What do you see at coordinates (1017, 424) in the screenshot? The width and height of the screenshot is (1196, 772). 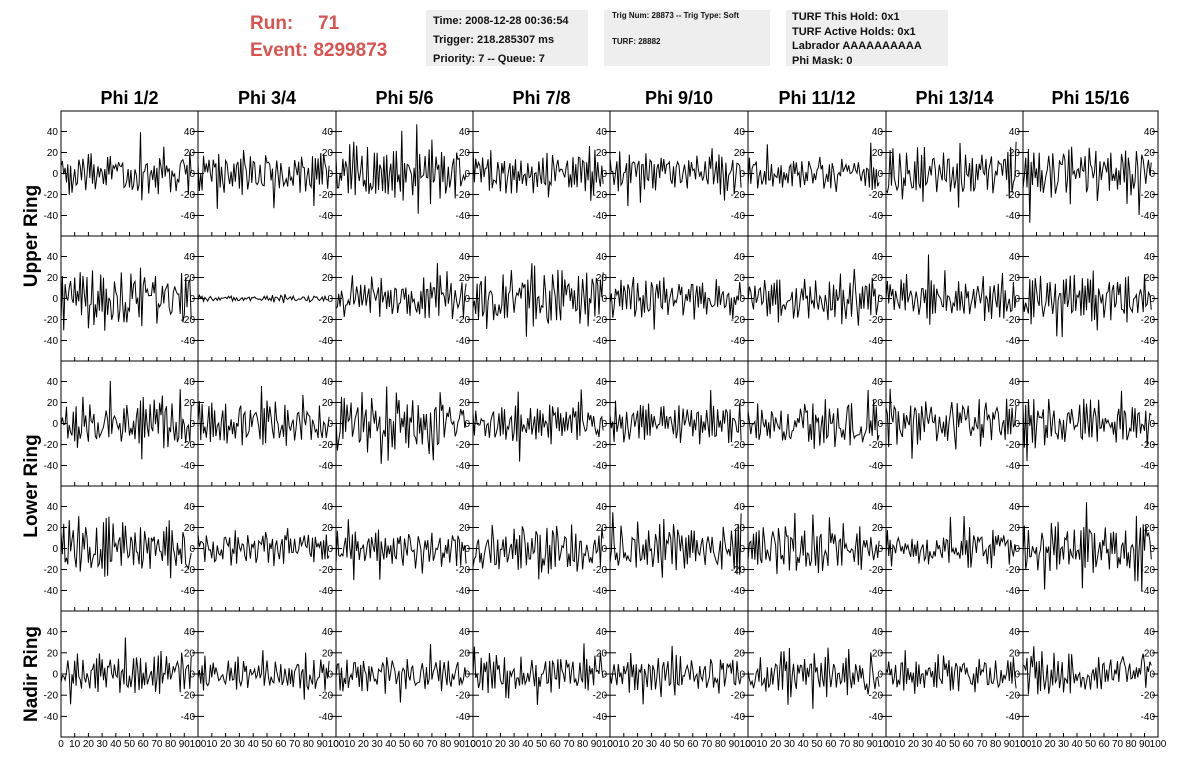 I see `ytick-label-r2c6-2: 0` at bounding box center [1017, 424].